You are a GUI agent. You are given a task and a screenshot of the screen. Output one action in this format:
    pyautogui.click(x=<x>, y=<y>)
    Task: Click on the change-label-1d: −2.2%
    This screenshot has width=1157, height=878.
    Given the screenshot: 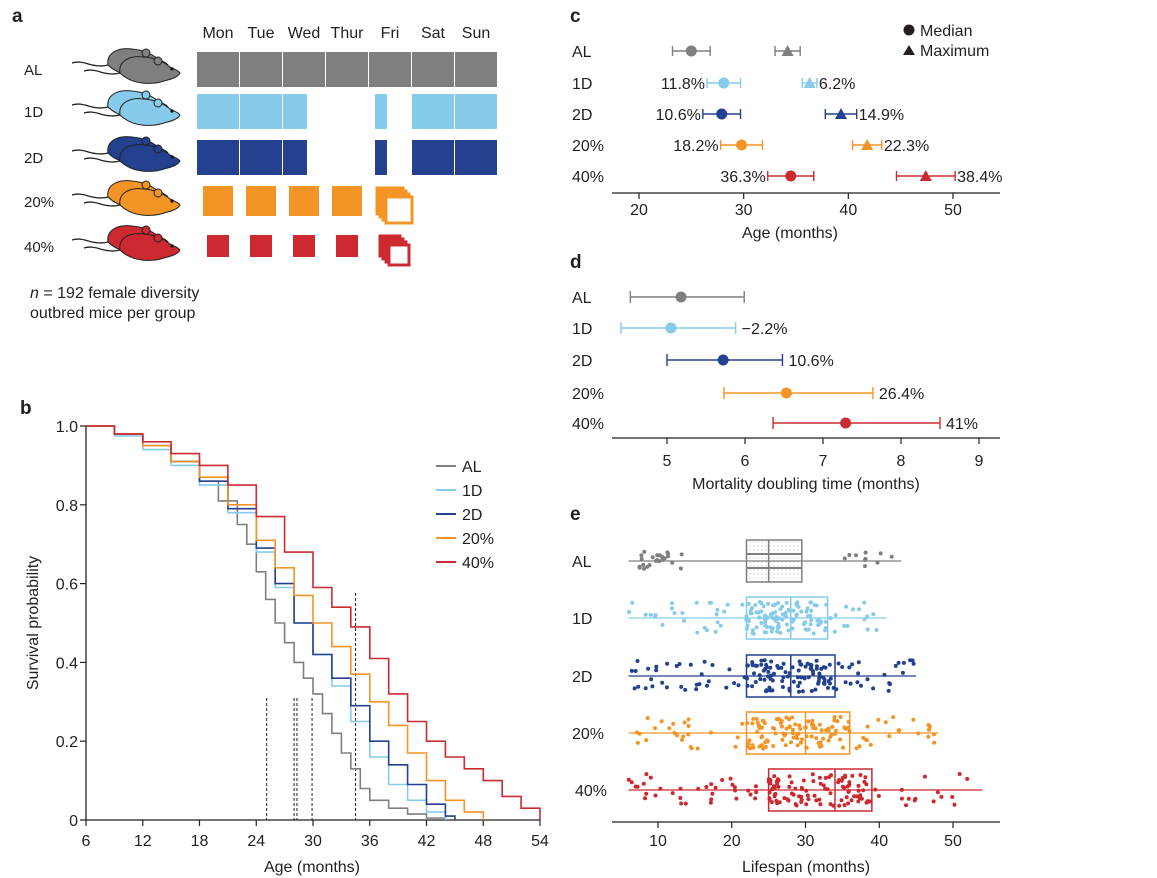 What is the action you would take?
    pyautogui.click(x=765, y=329)
    